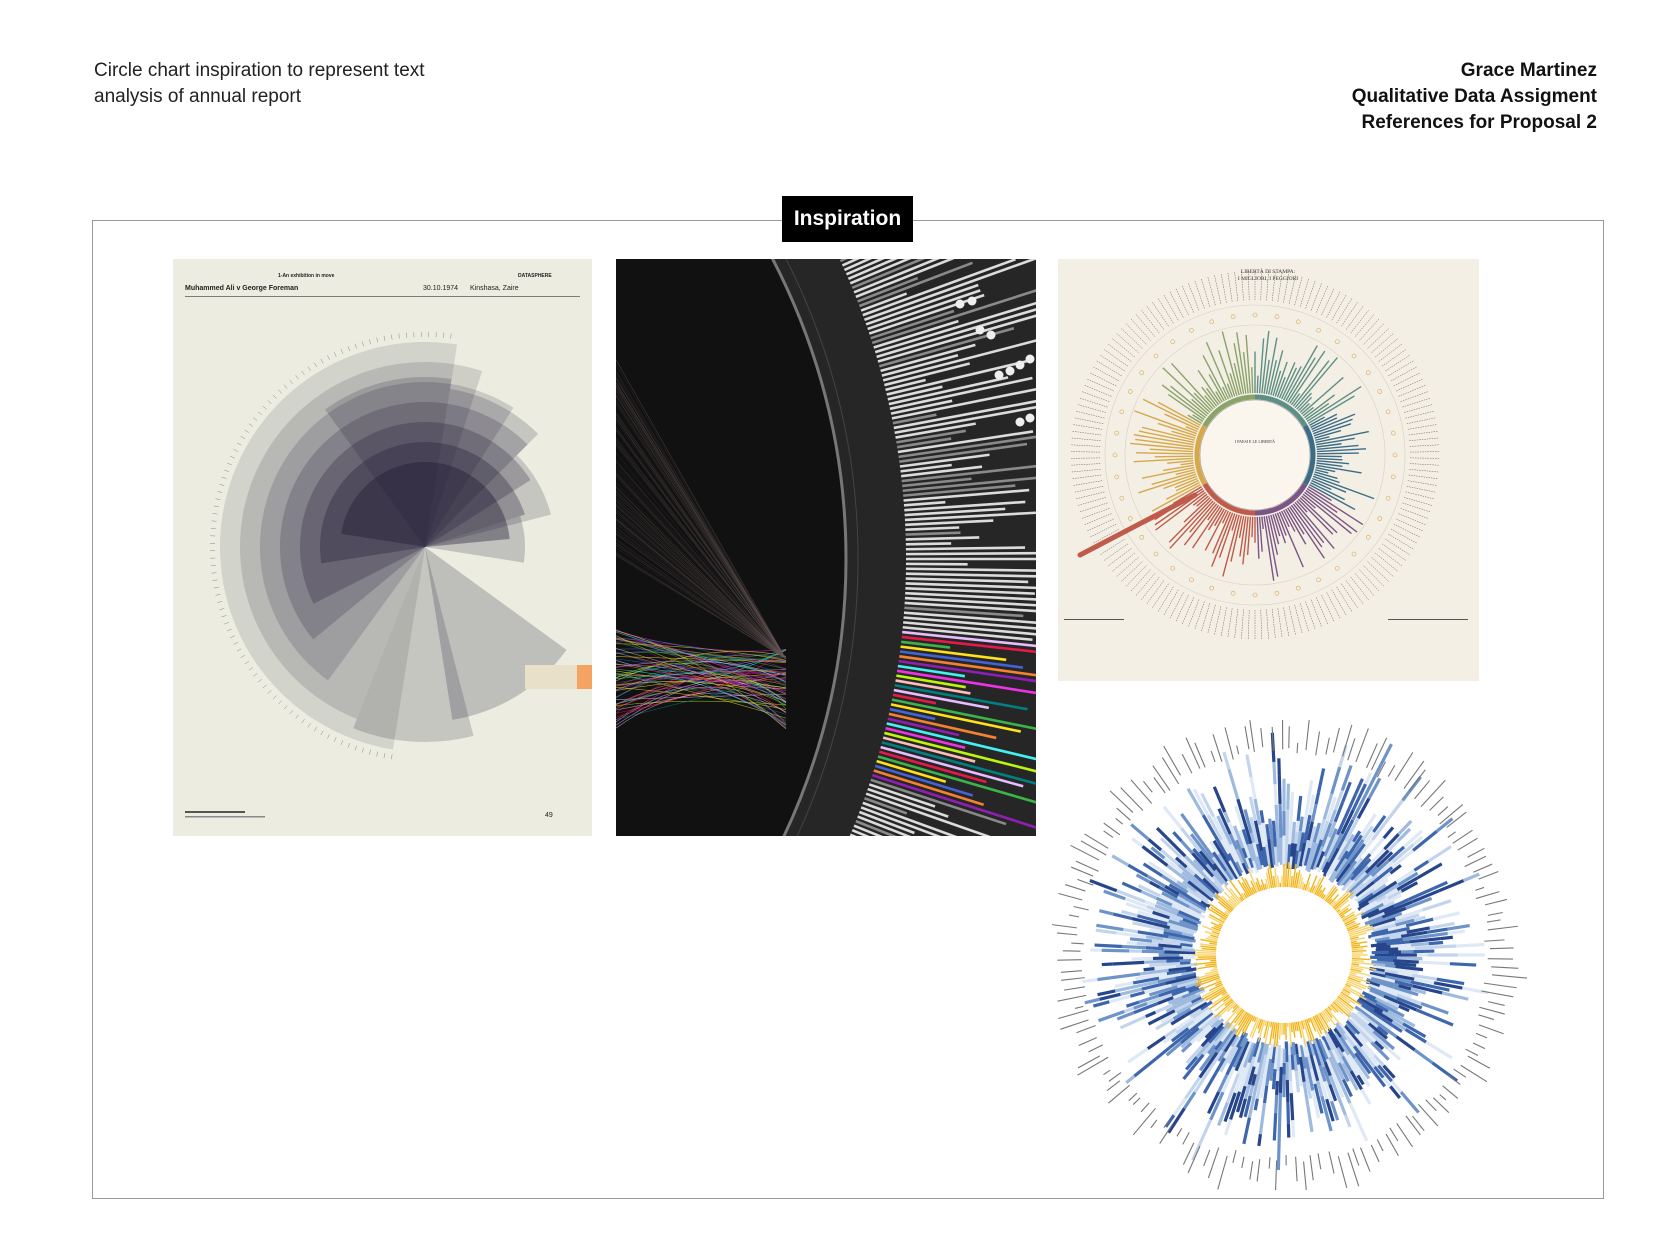  I want to click on poster-brand: DATASPHERE, so click(535, 276).